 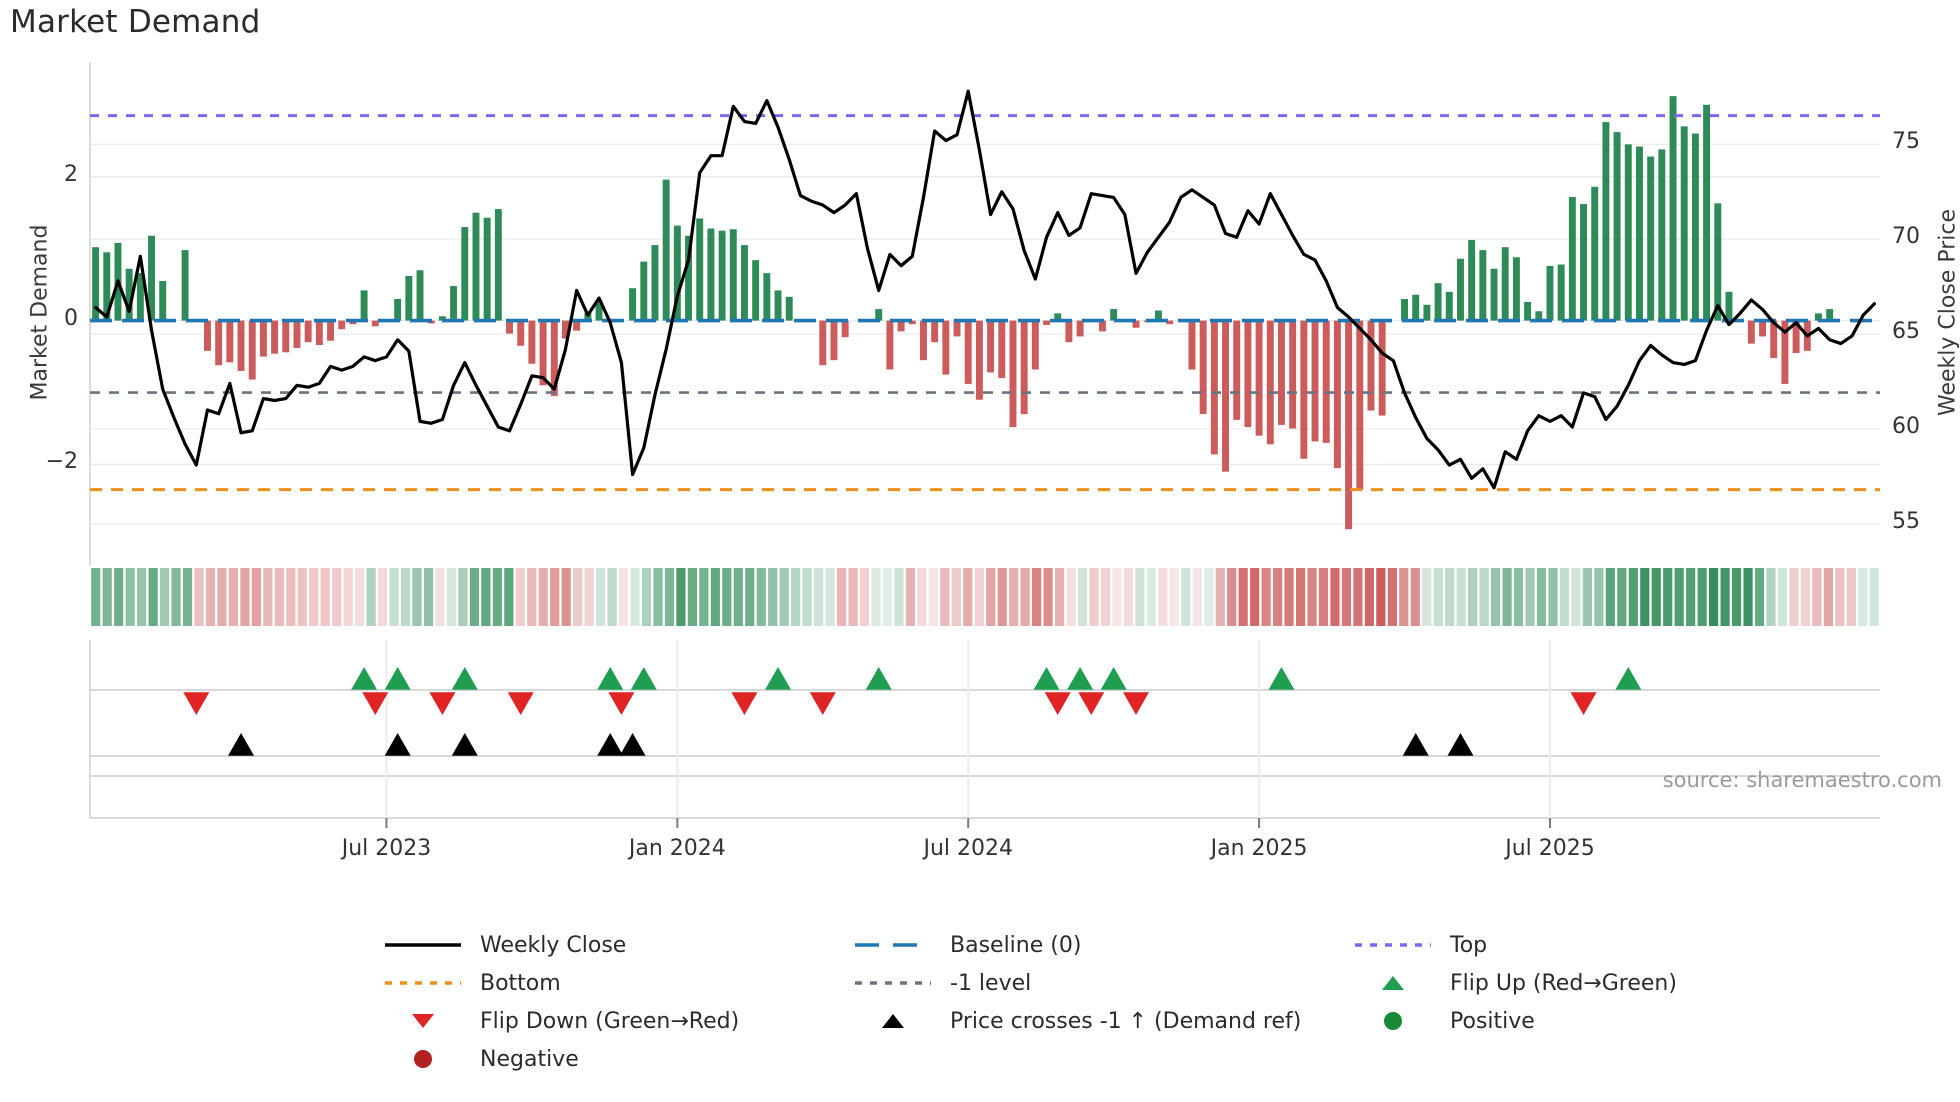 I want to click on heatmap-svg, so click(x=985, y=597).